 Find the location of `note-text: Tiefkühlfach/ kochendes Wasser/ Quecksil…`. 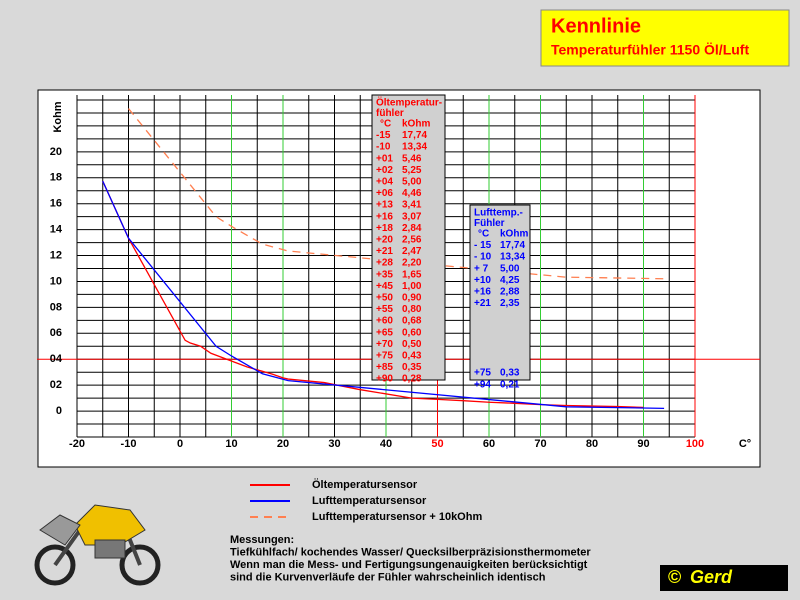

note-text: Tiefkühlfach/ kochendes Wasser/ Quecksil… is located at coordinates (410, 552).